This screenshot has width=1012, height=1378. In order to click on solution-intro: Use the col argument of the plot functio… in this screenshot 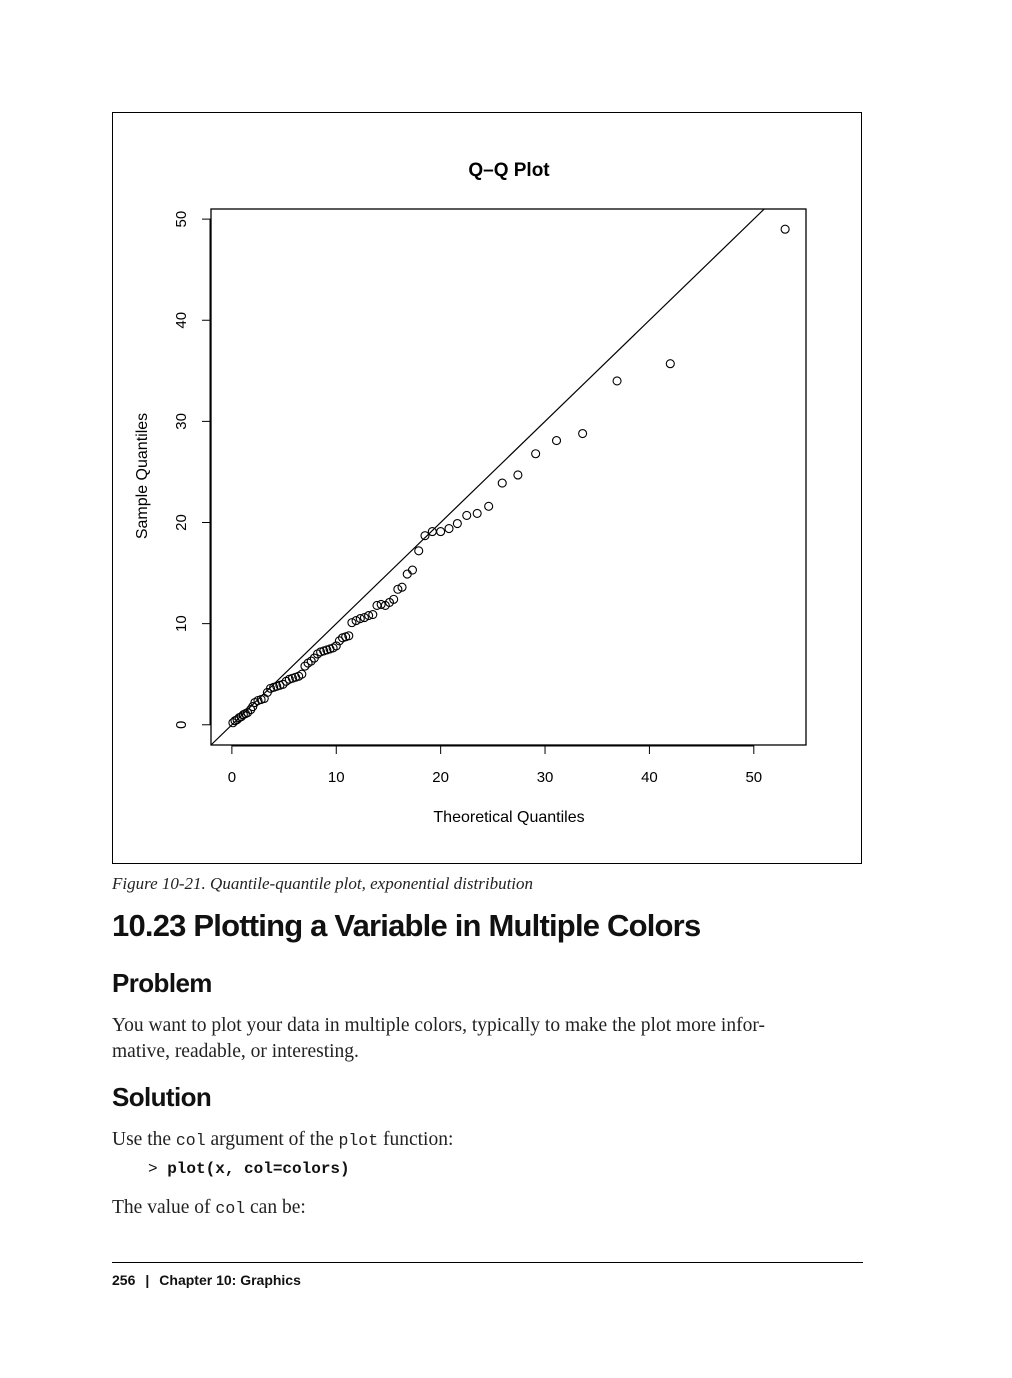, I will do `click(488, 1140)`.